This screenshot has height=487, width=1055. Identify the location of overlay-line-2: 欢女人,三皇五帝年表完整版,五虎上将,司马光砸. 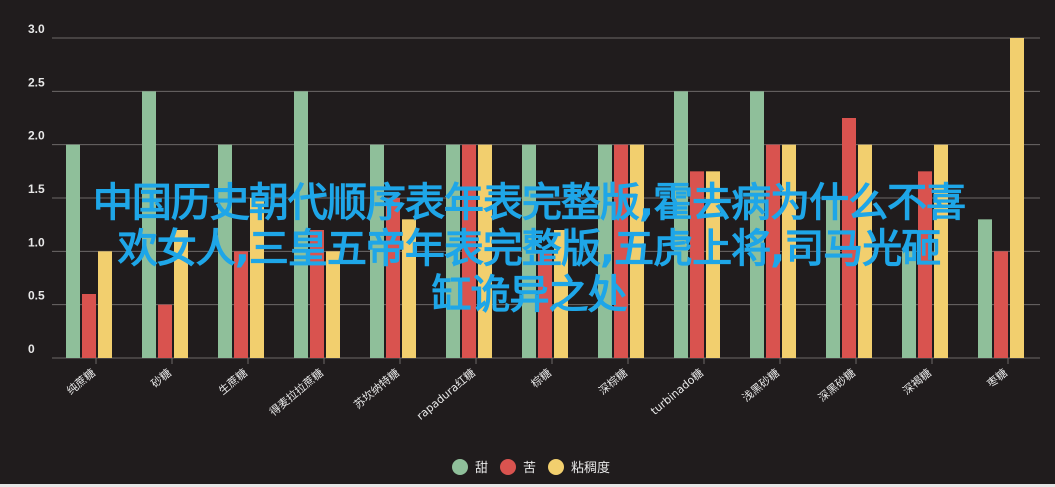
(529, 249).